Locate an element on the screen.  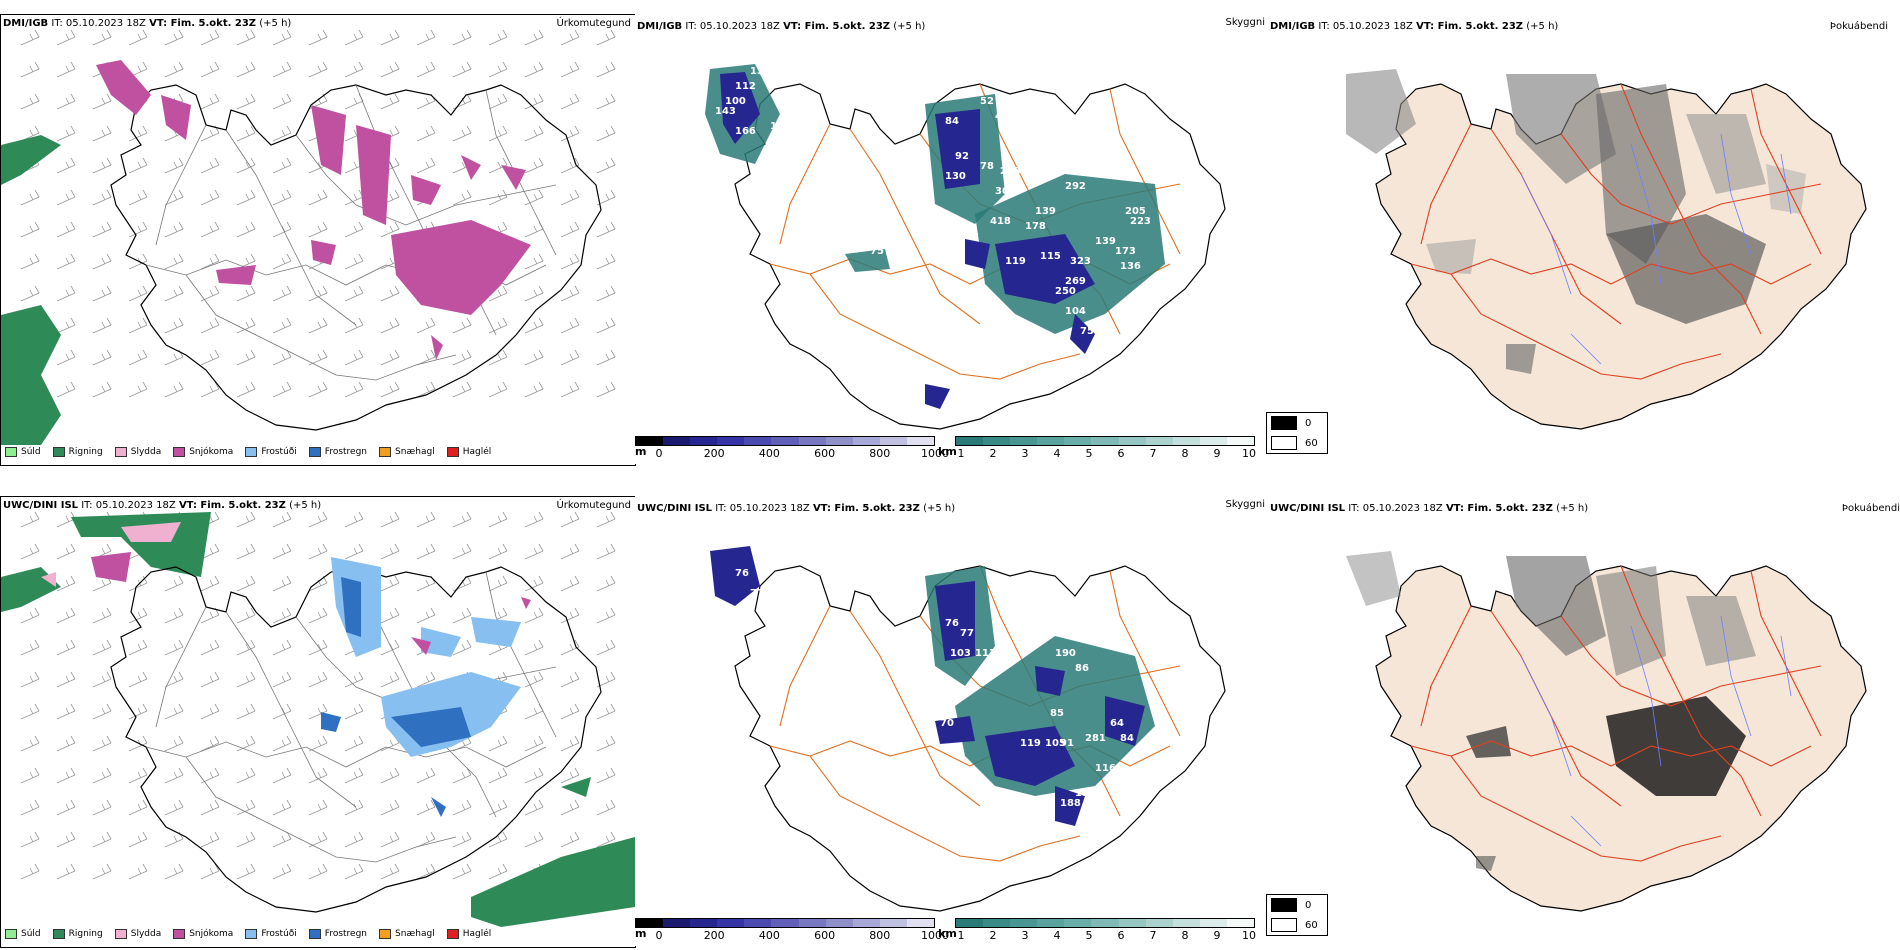
freezing-areas is located at coordinates (421, 687).